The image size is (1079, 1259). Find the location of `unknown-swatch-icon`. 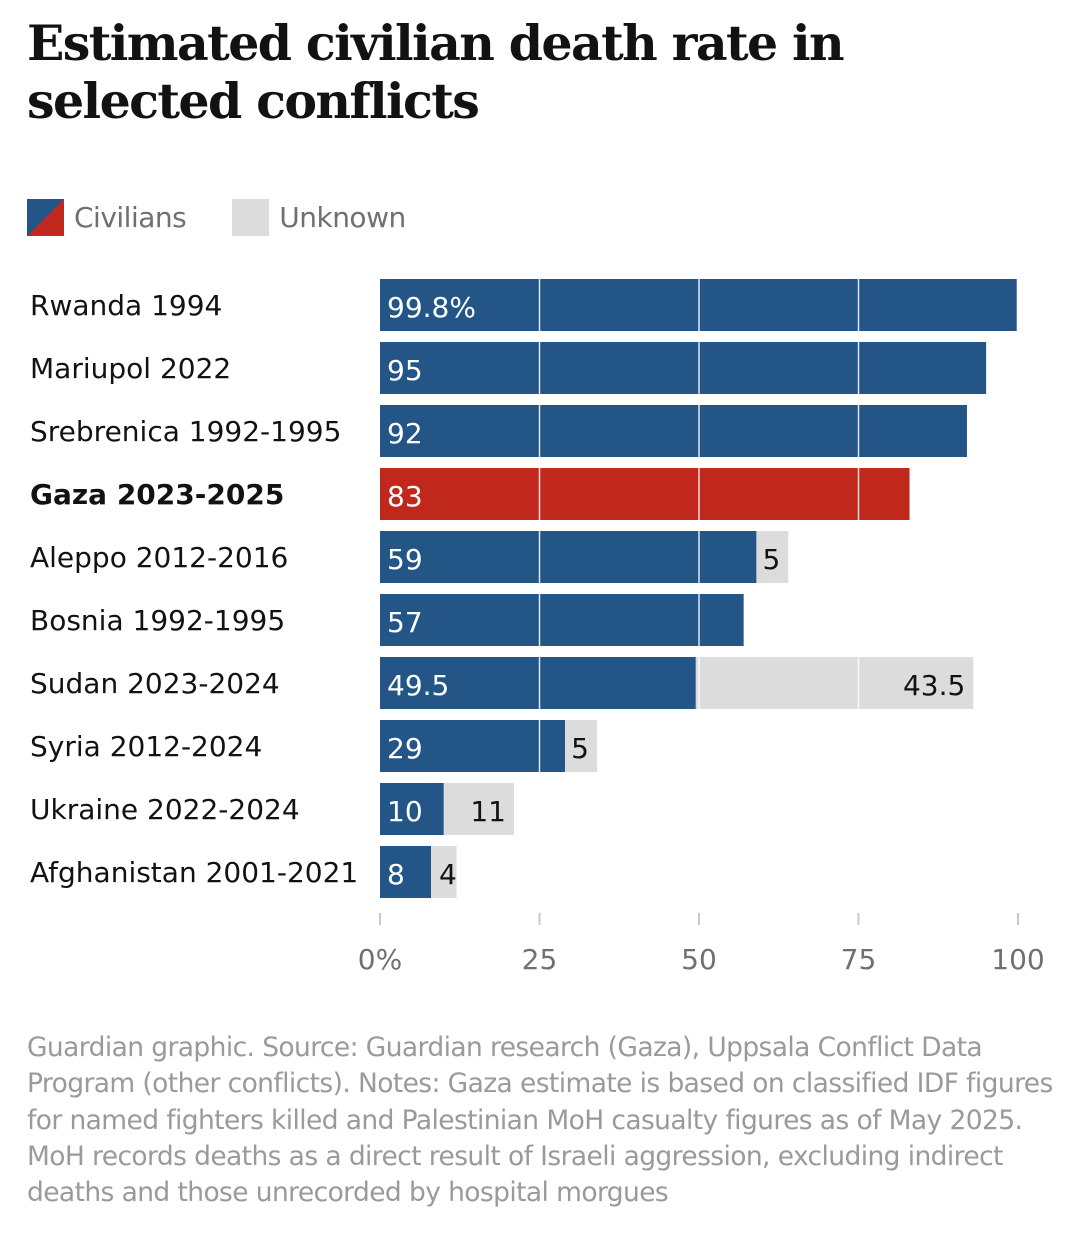

unknown-swatch-icon is located at coordinates (251, 217).